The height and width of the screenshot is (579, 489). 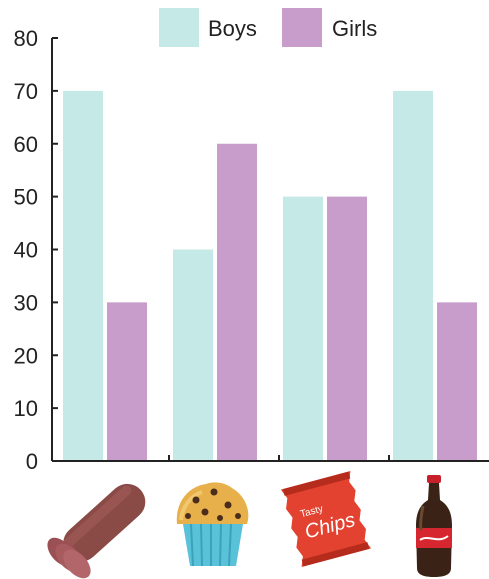 What do you see at coordinates (26, 302) in the screenshot?
I see `y-tick-label-30: 30` at bounding box center [26, 302].